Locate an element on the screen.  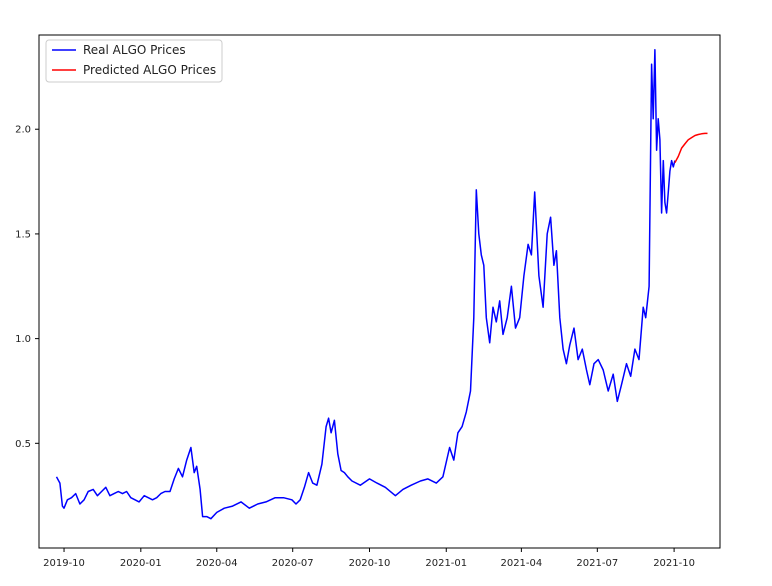
series-line-predicted is located at coordinates (691, 148).